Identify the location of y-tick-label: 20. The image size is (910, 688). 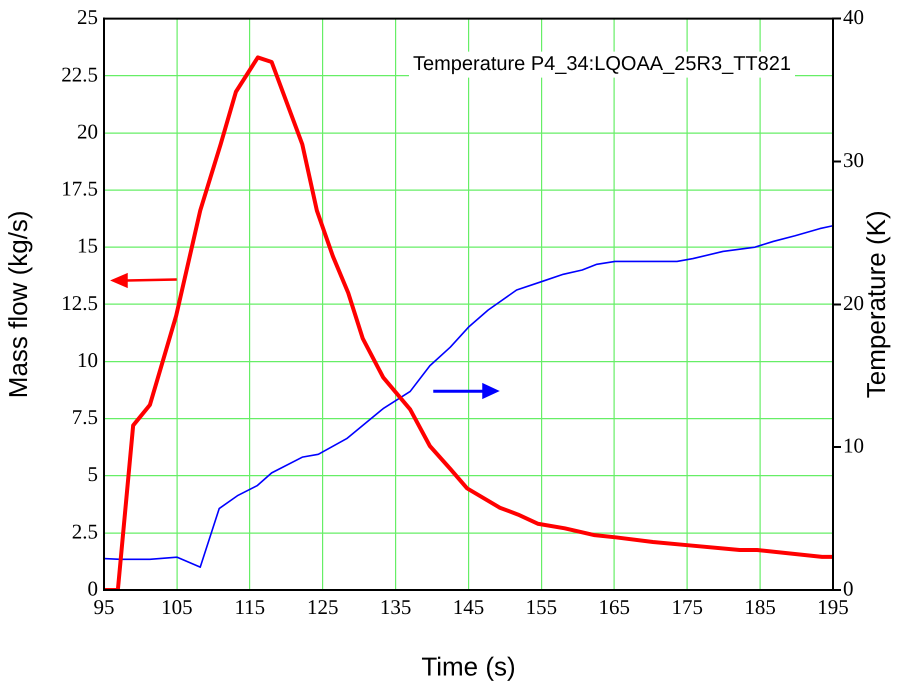
(87, 131).